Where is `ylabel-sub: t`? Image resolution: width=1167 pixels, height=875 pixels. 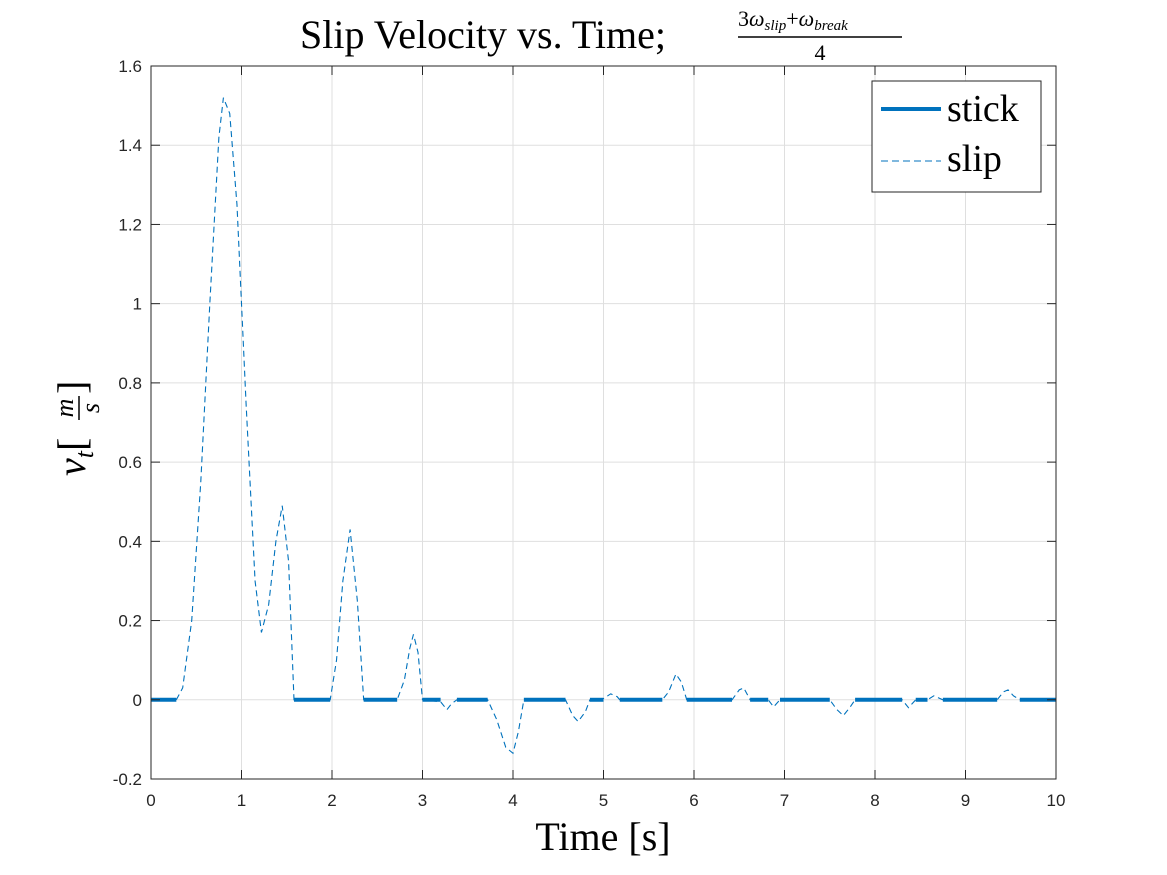 ylabel-sub: t is located at coordinates (84, 454).